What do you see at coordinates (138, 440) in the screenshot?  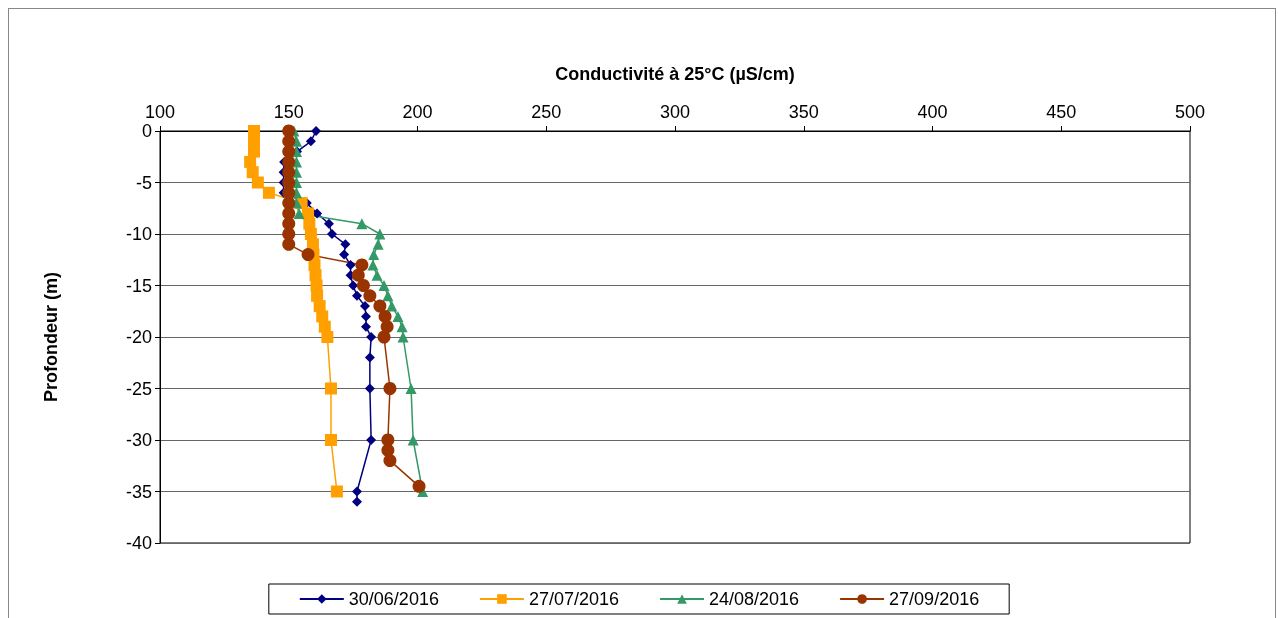 I see `y-tick-label: -30` at bounding box center [138, 440].